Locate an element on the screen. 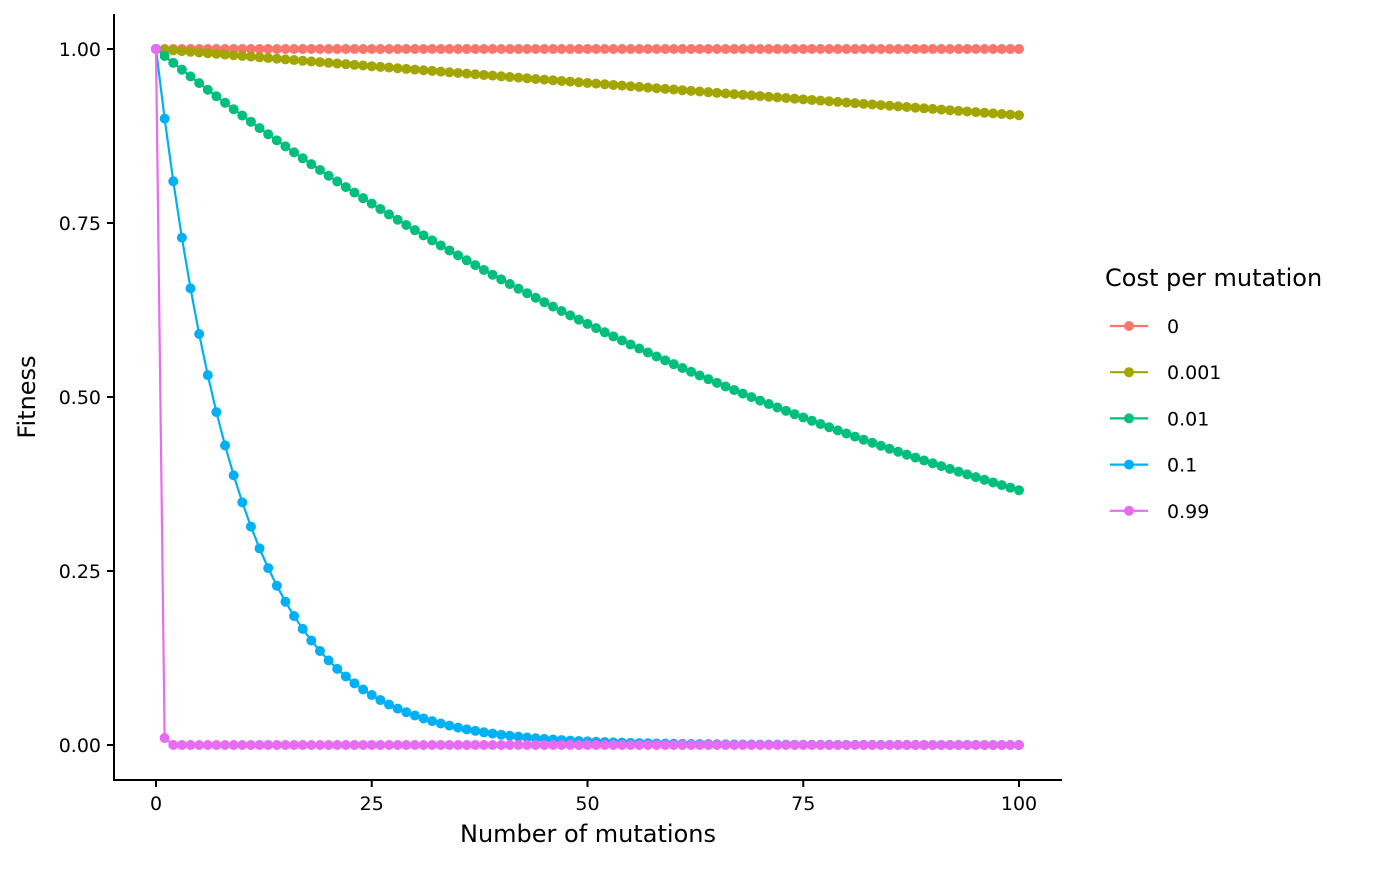 The height and width of the screenshot is (869, 1400). x-tick-label: 75 is located at coordinates (803, 804).